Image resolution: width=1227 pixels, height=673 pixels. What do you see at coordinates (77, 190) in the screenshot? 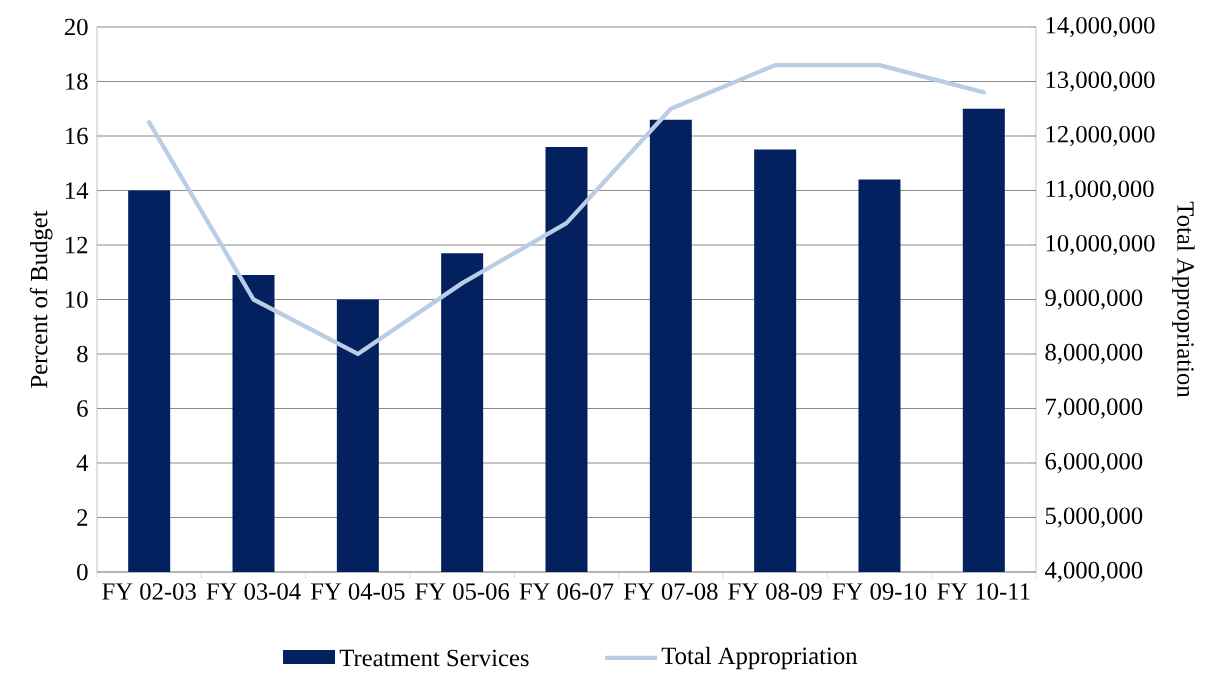
I see `y-tick-label: 14` at bounding box center [77, 190].